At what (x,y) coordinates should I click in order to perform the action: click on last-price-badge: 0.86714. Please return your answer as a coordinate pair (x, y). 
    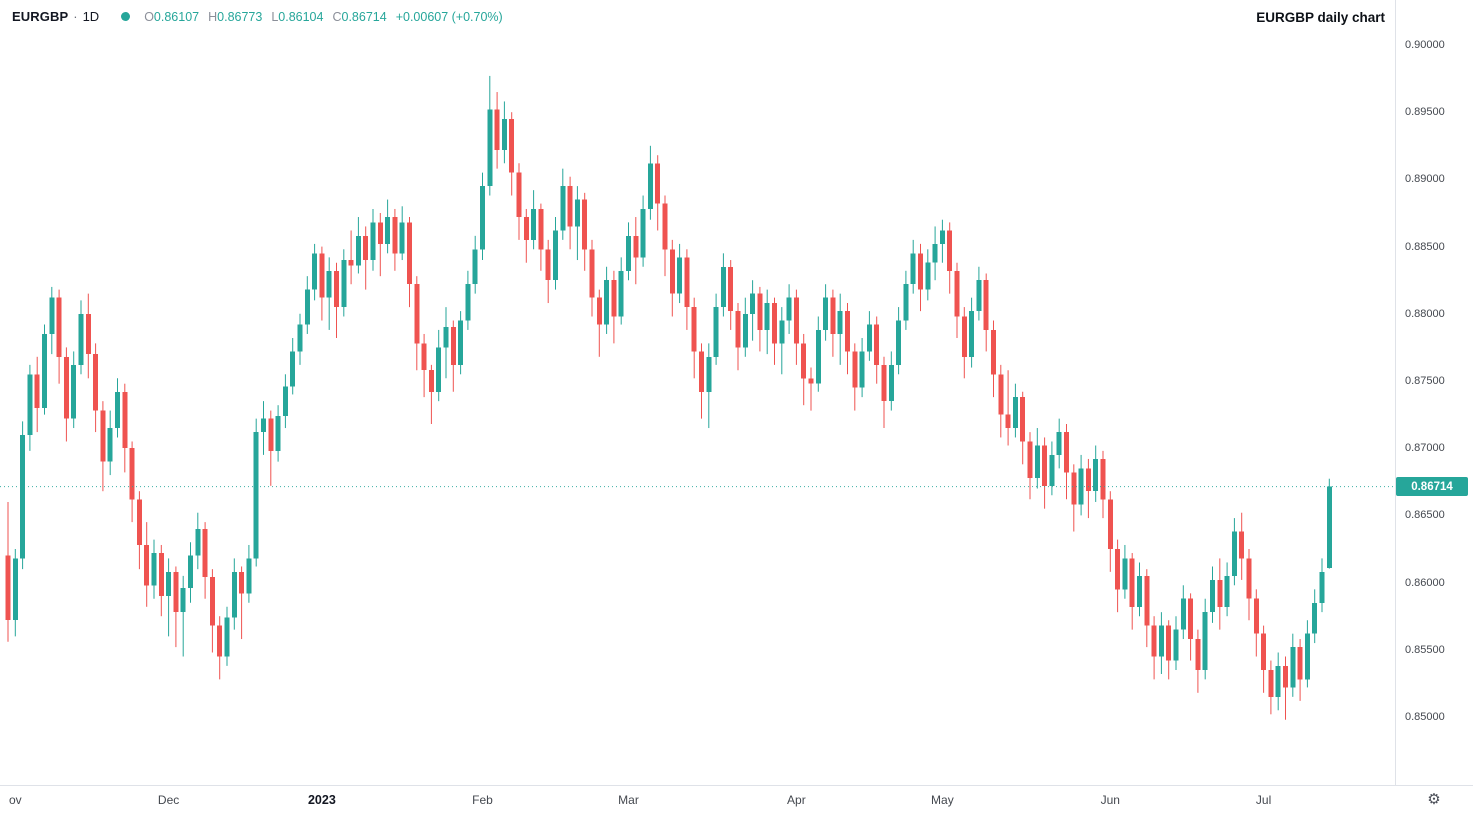
    Looking at the image, I should click on (1432, 487).